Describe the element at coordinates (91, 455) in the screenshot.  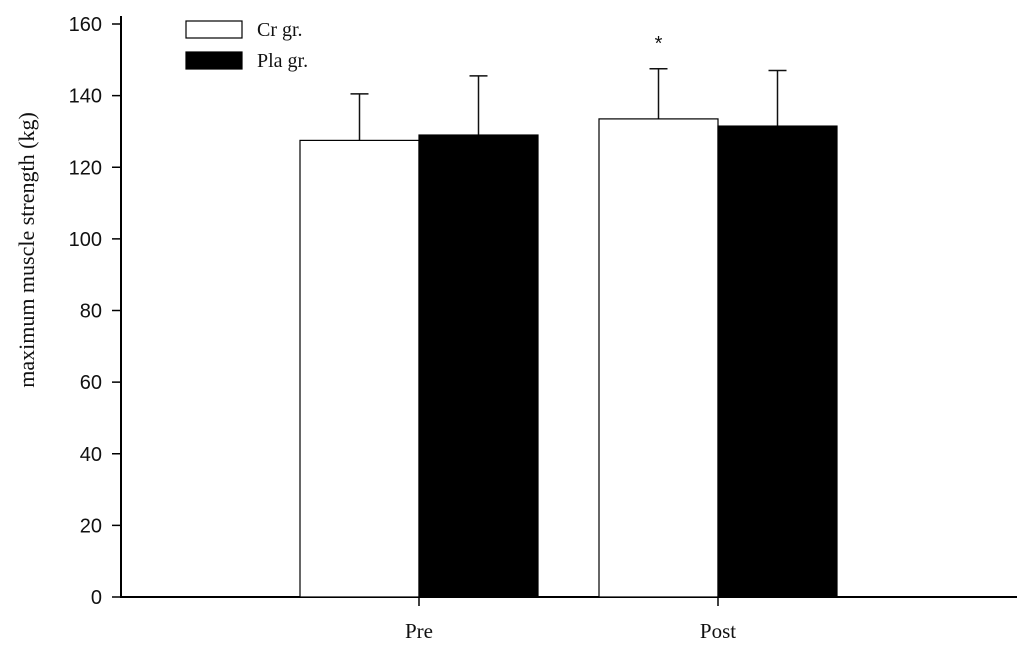
I see `y-tick-label: 40` at that location.